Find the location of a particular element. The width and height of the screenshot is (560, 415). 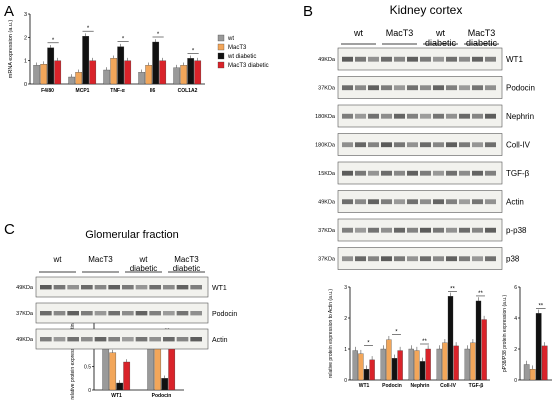

panel-b-title: Kidney cortex is located at coordinates (426, 10).